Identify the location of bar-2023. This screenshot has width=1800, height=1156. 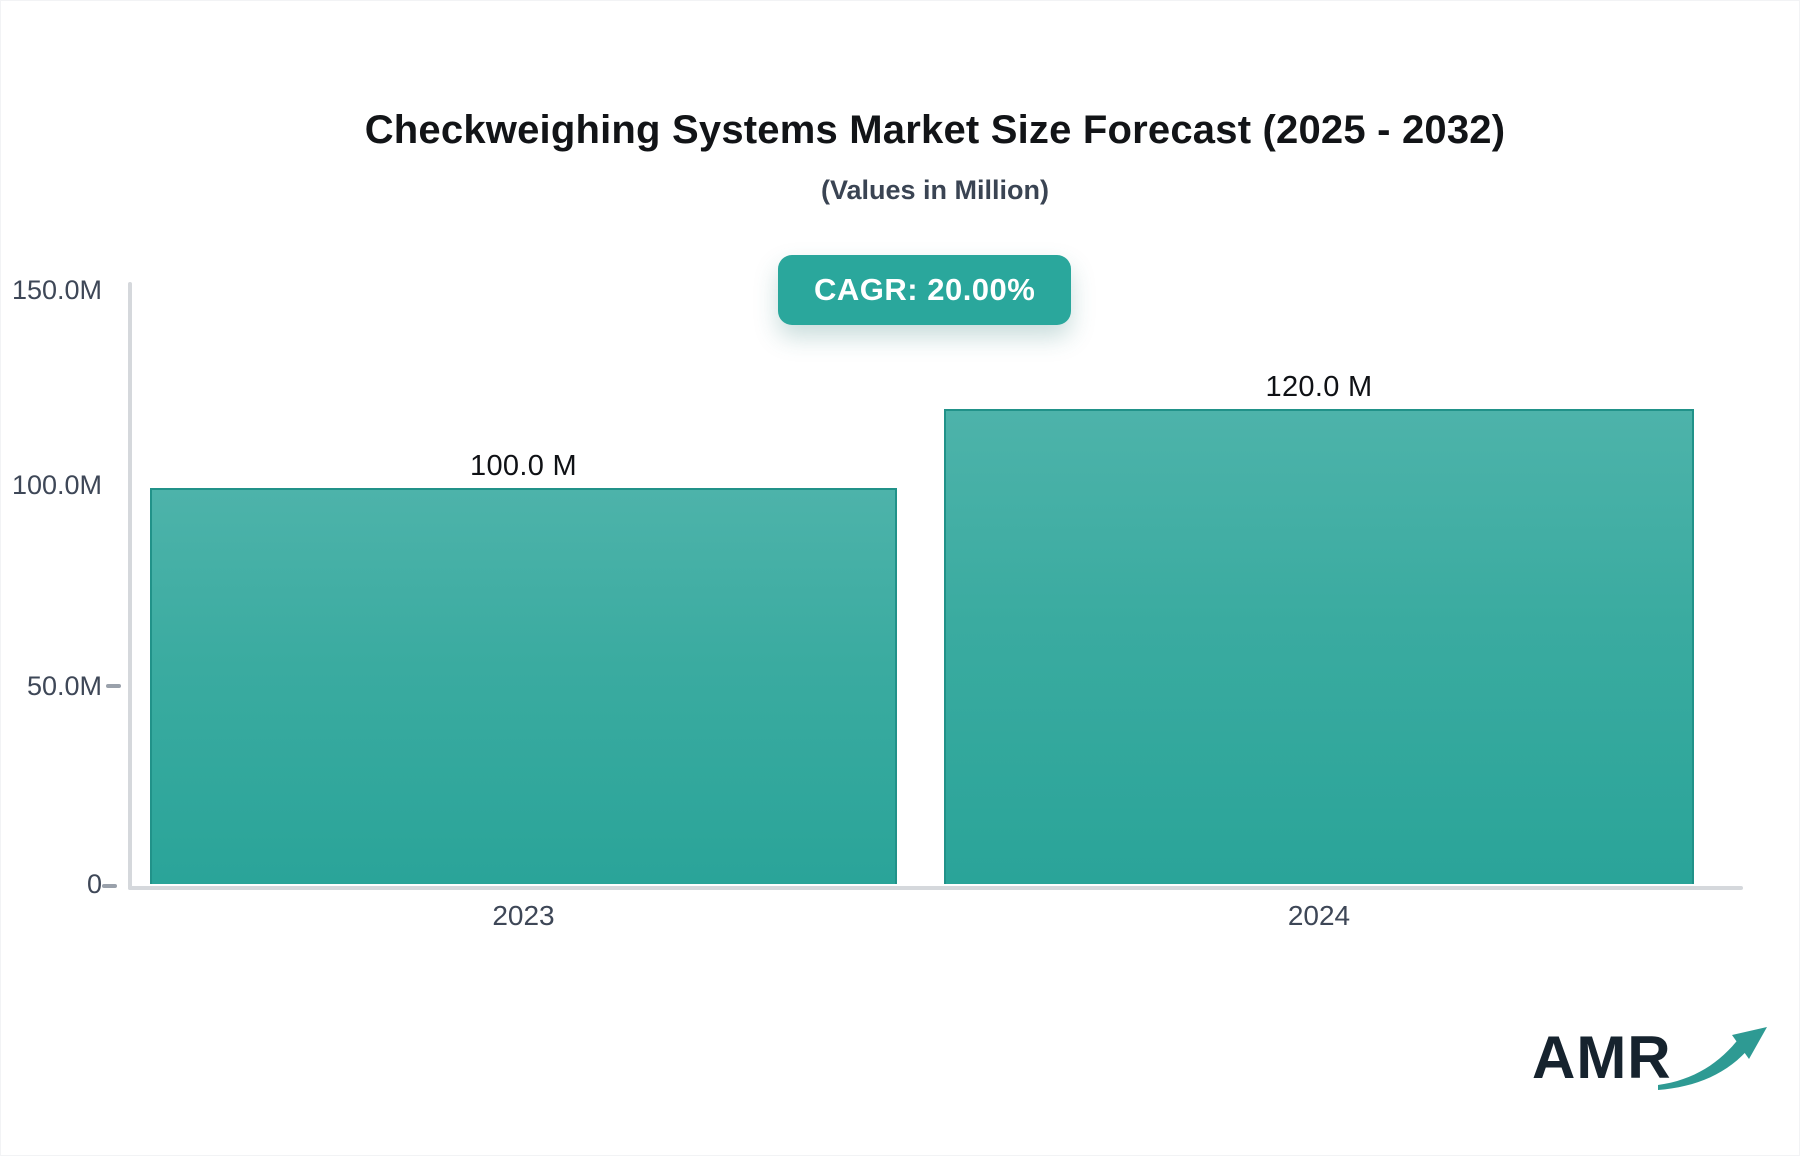
(523, 686).